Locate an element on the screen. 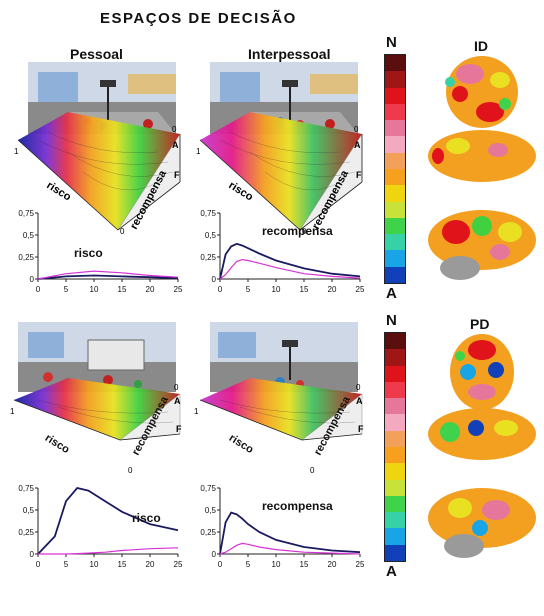  line-chart-id-interpessoal: 0 0,25 0,5 0,75 0 5 10 15 20 25 recompensa is located at coordinates (282, 251).